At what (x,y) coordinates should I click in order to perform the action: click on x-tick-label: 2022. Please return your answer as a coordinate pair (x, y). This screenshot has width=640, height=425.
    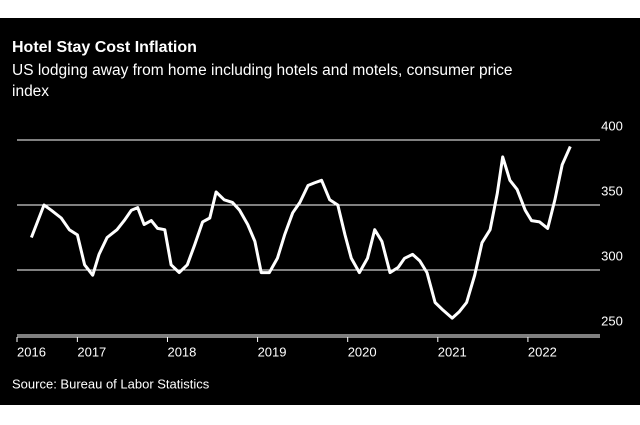
    Looking at the image, I should click on (542, 351).